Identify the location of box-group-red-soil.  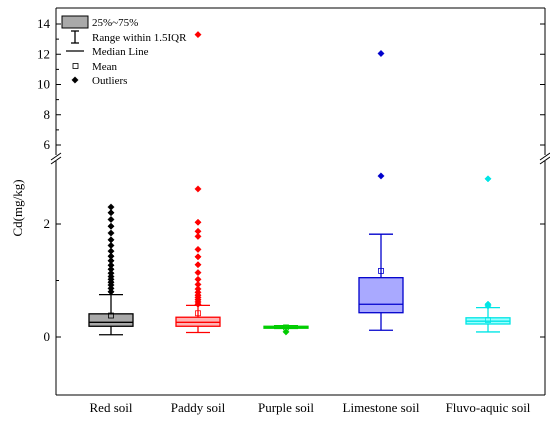
(111, 269).